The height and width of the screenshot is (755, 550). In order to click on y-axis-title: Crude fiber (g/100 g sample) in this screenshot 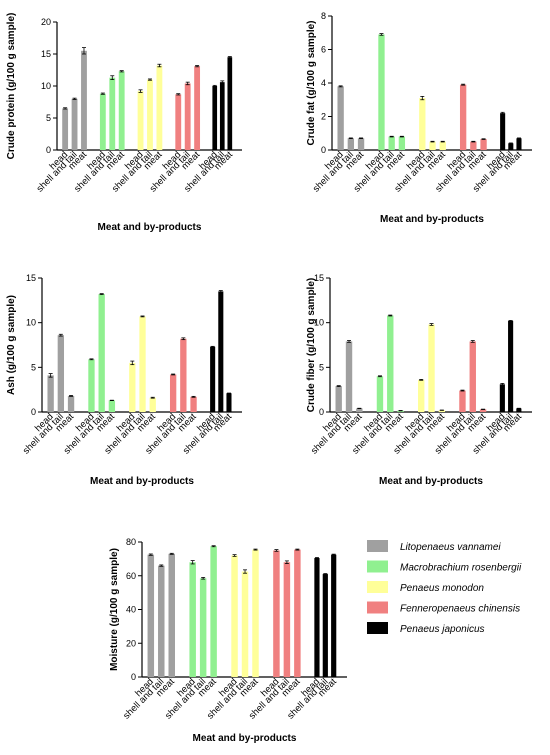, I will do `click(311, 345)`.